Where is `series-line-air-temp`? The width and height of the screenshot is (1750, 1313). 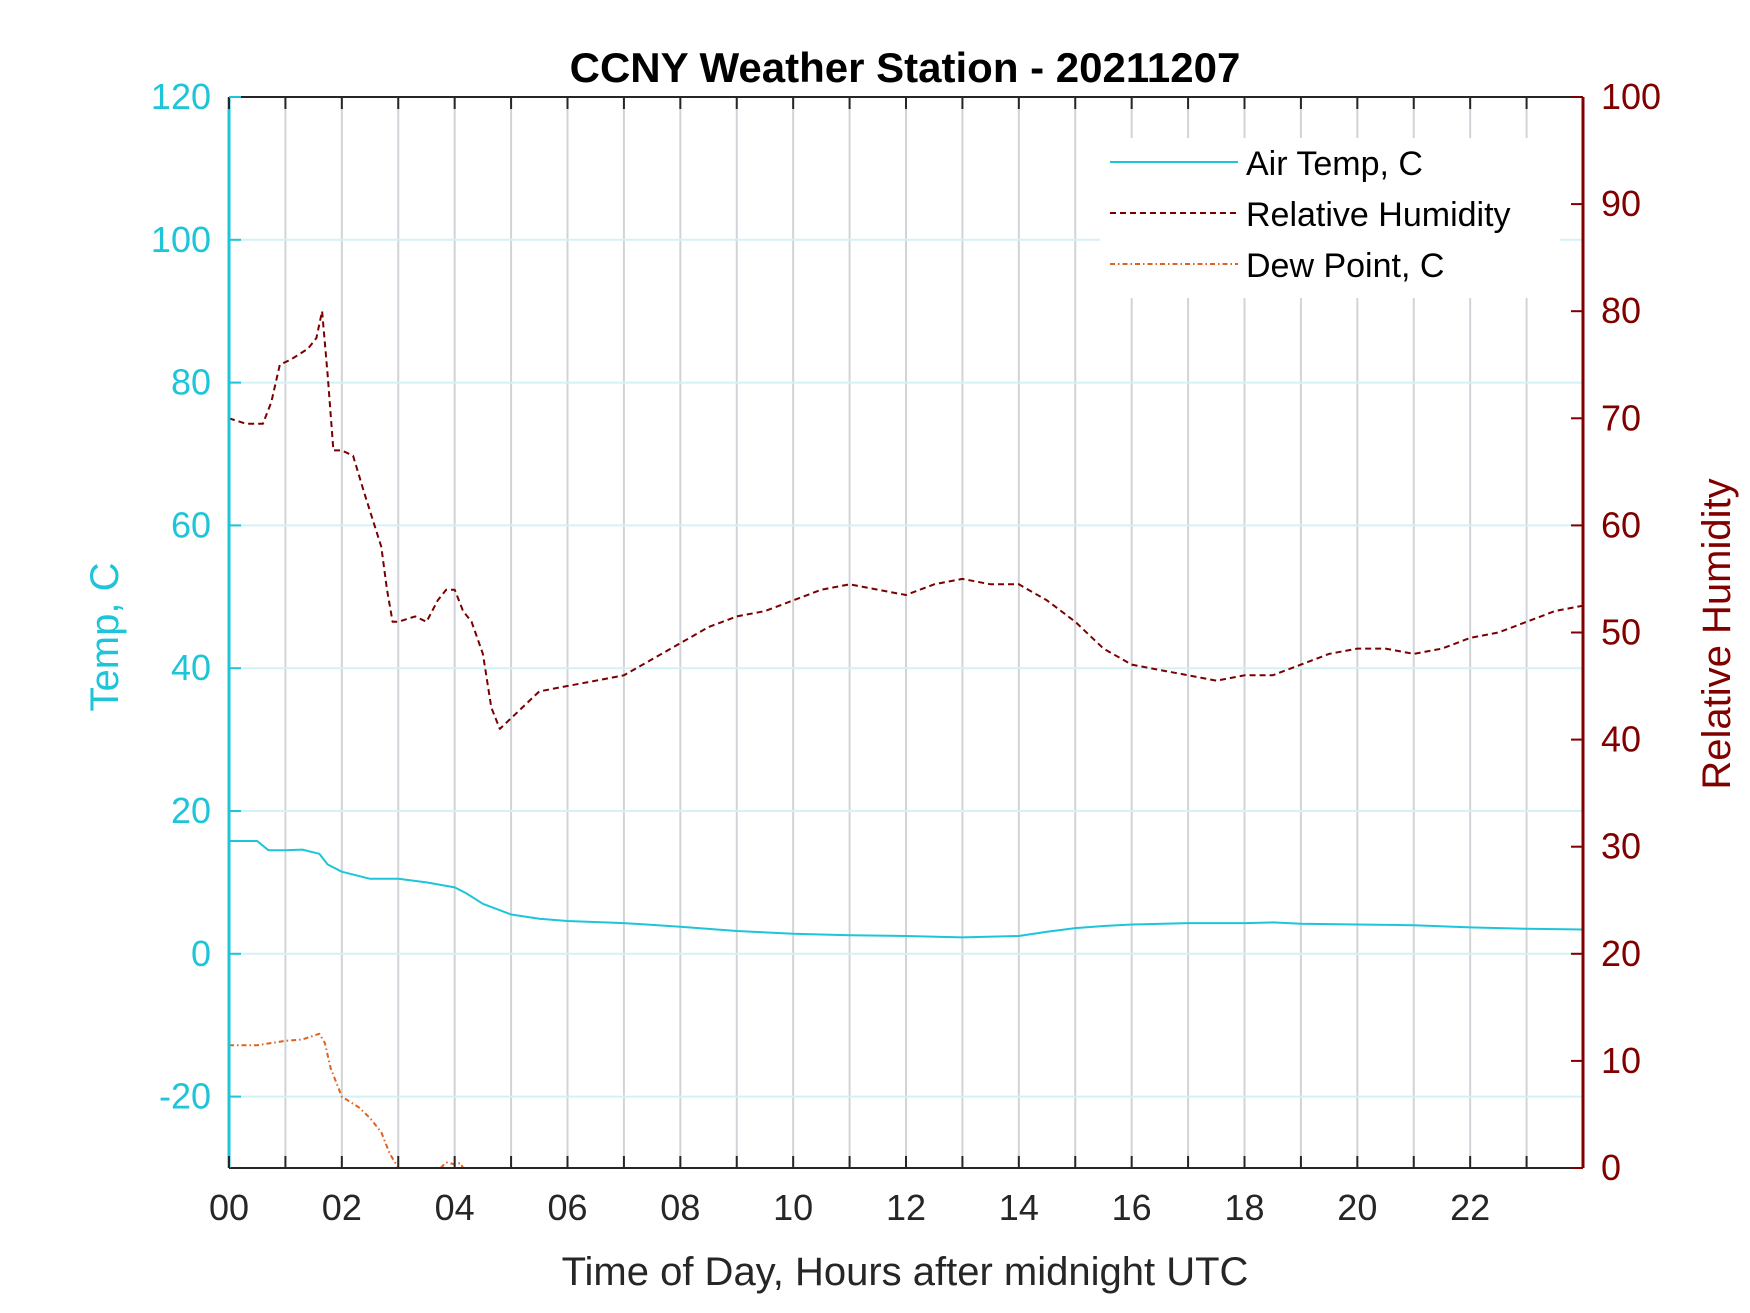
series-line-air-temp is located at coordinates (906, 889).